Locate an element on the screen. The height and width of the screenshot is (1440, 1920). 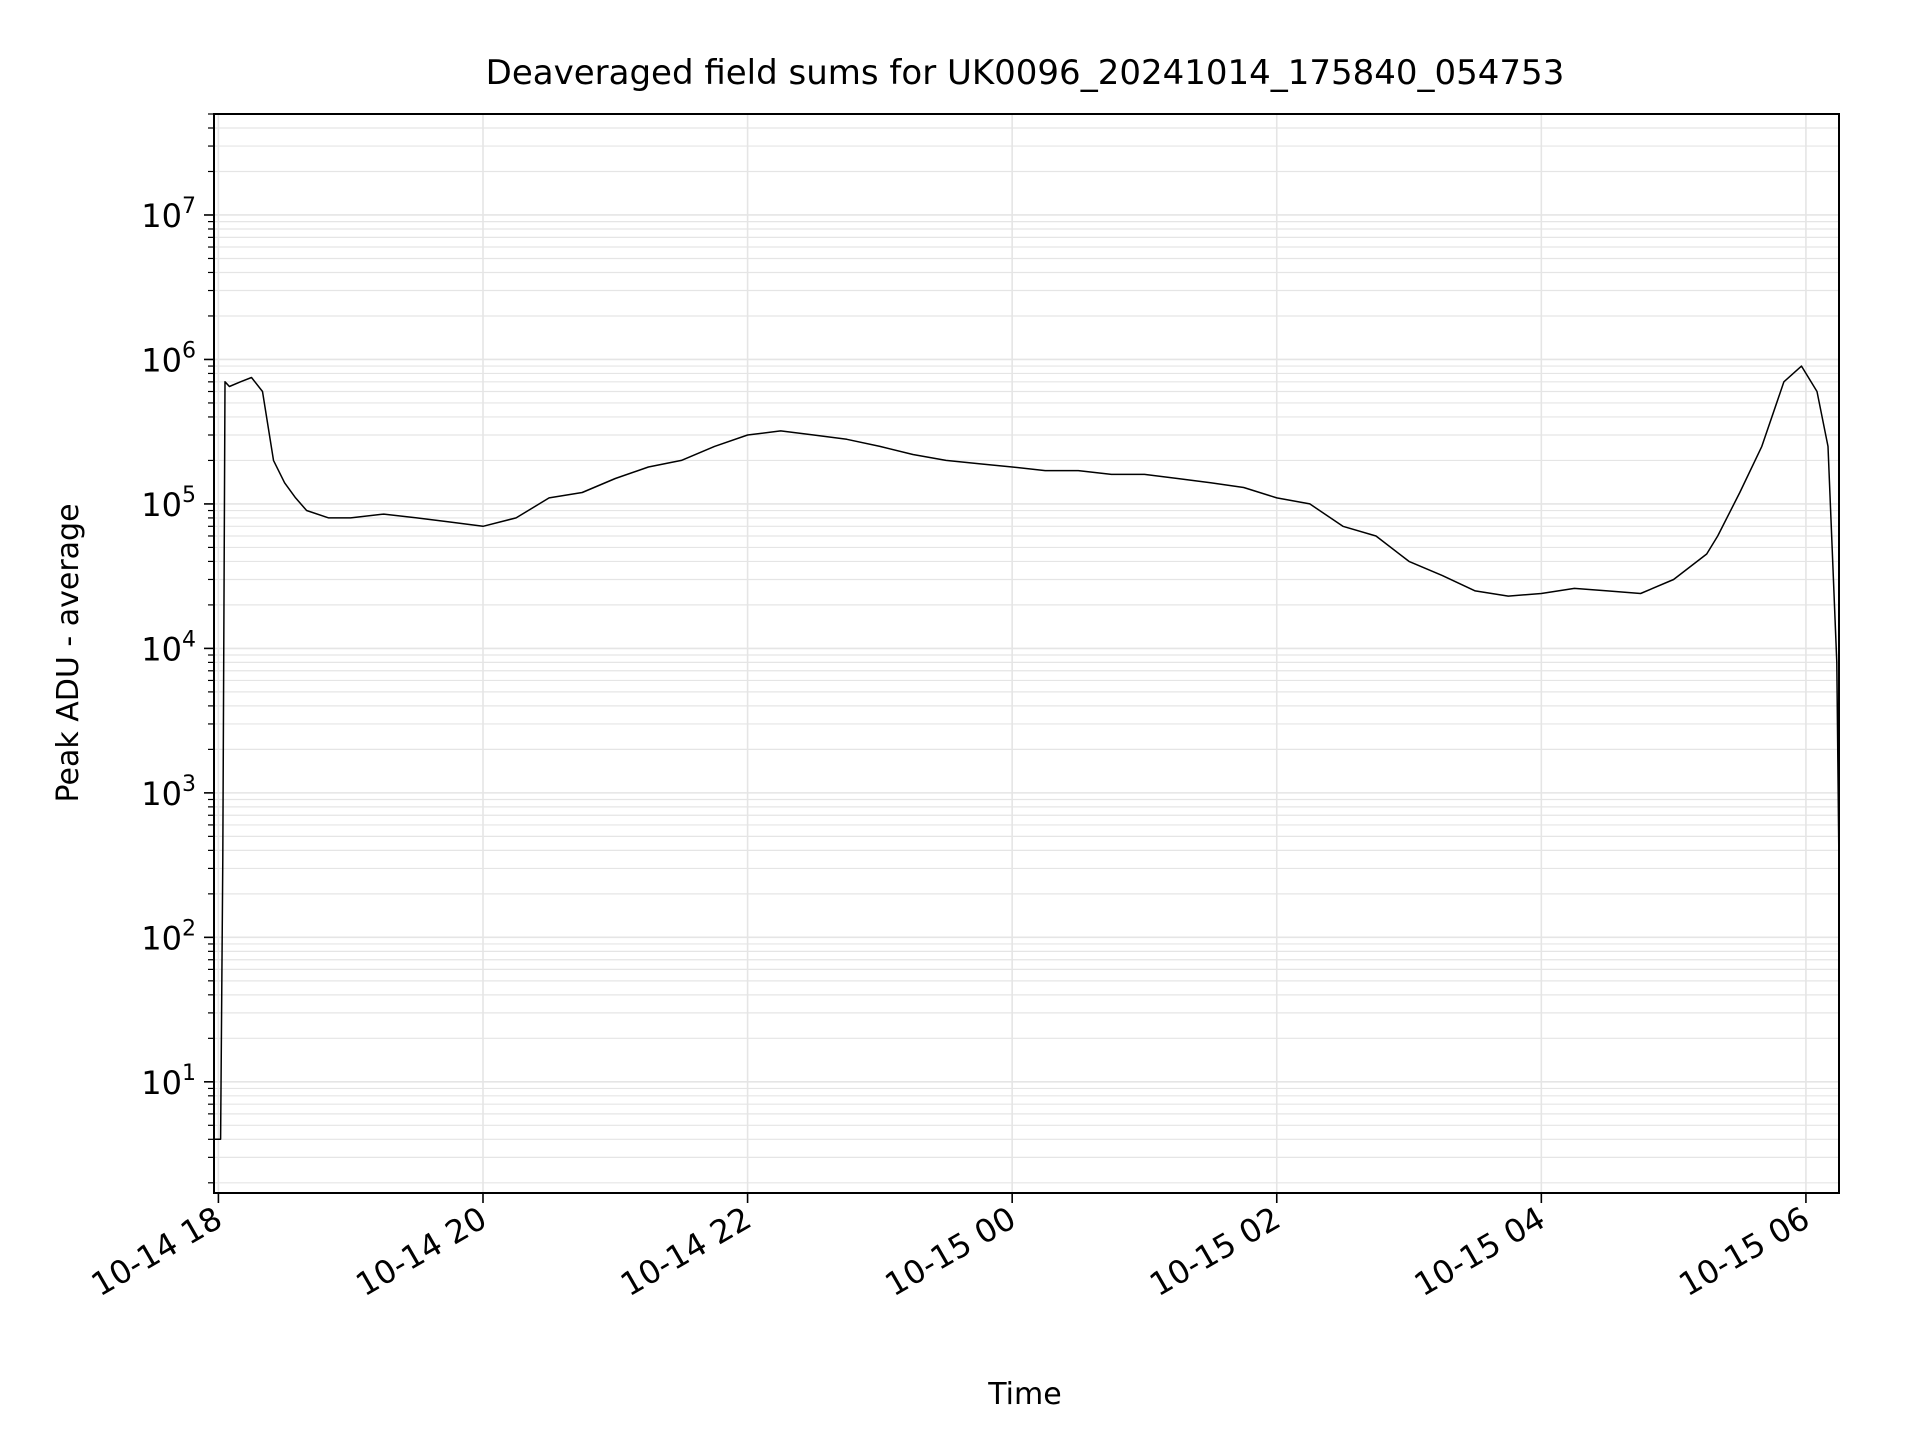
y-tick-label: 105 is located at coordinates (168, 503).